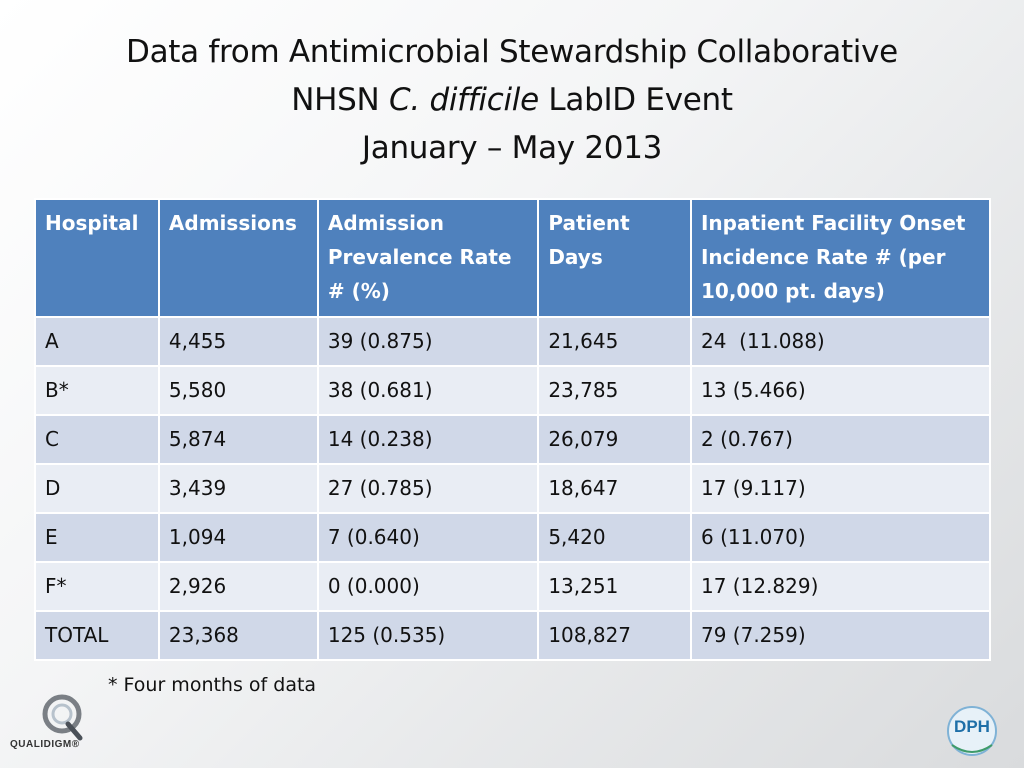 This screenshot has width=1024, height=768. Describe the element at coordinates (238, 537) in the screenshot. I see `cell-admissions: 1,094` at that location.